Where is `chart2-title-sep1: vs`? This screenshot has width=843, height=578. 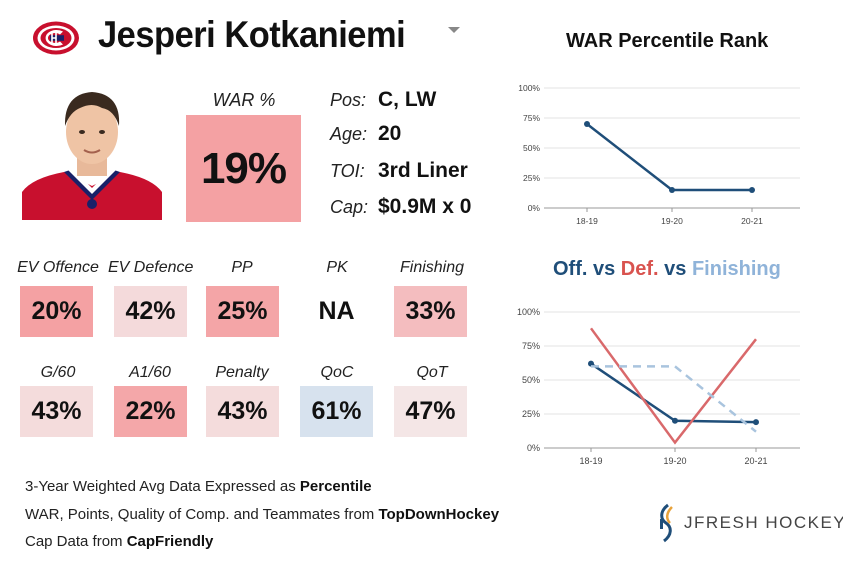
chart2-title-sep1: vs is located at coordinates (604, 269).